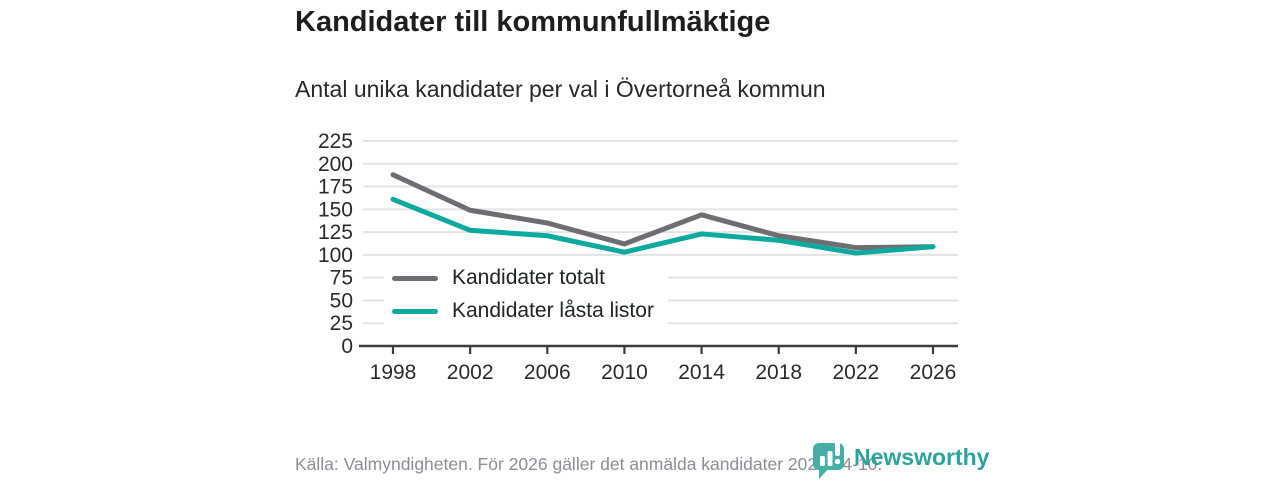 The image size is (1280, 480). I want to click on y-axis-tick-label: 100, so click(335, 255).